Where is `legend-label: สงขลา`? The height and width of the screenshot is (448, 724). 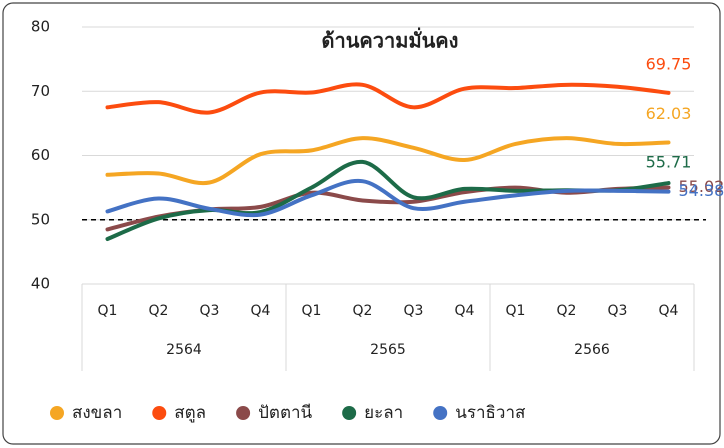
legend-label: สงขลา is located at coordinates (97, 413).